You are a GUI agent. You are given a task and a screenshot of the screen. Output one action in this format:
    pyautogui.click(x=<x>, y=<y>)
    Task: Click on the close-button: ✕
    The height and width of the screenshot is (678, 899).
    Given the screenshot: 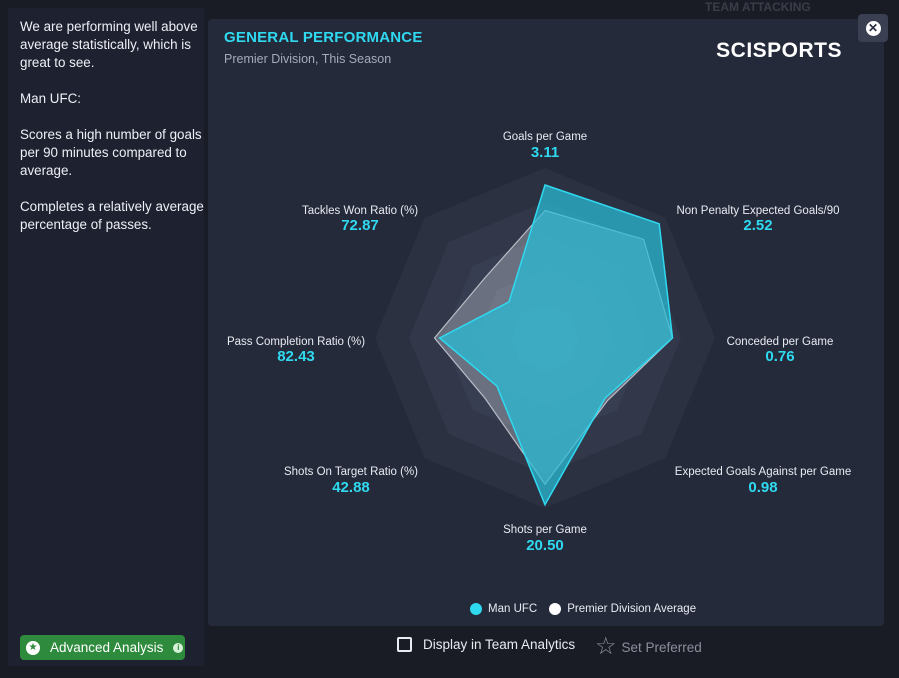 What is the action you would take?
    pyautogui.click(x=873, y=28)
    